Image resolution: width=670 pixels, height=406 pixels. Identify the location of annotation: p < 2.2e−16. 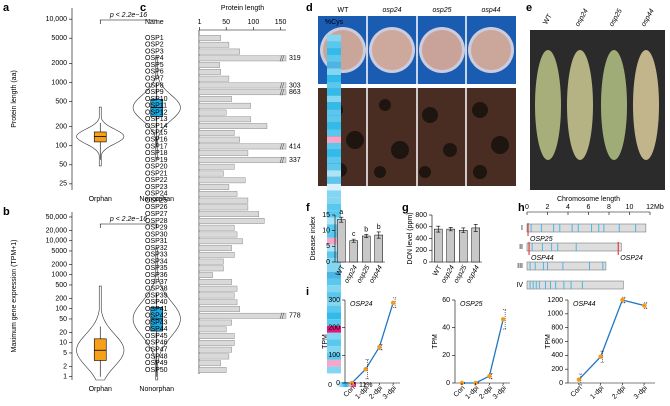
(128, 219).